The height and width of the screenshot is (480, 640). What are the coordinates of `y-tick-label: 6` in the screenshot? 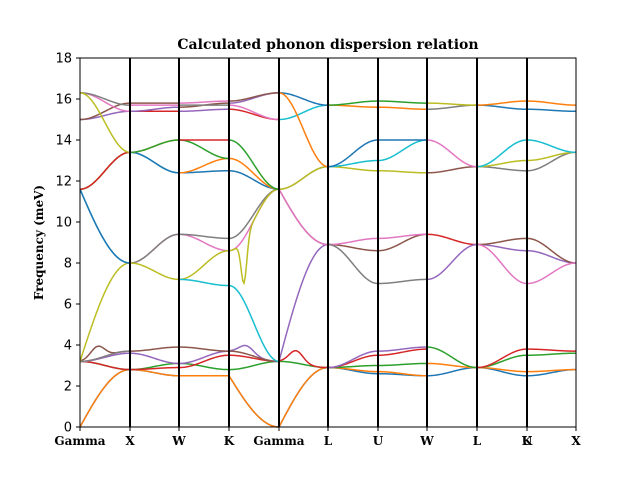 It's located at (68, 305).